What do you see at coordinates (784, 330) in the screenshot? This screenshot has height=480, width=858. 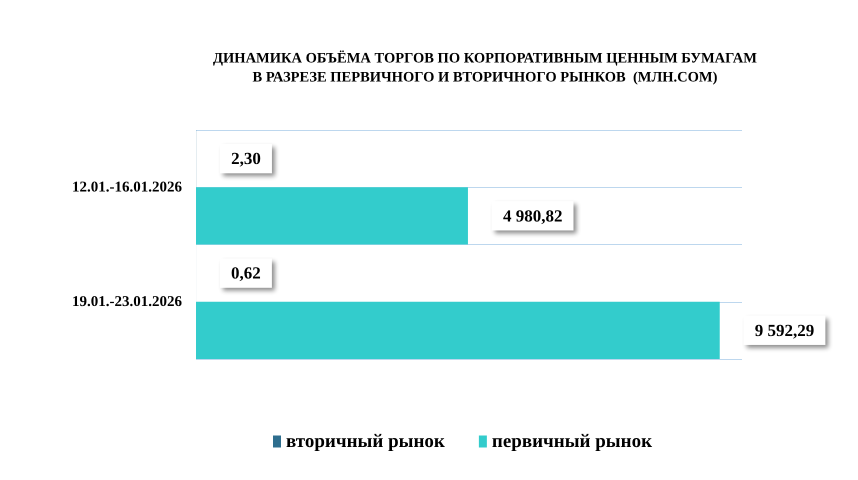 I see `data-label: 9 592,29` at bounding box center [784, 330].